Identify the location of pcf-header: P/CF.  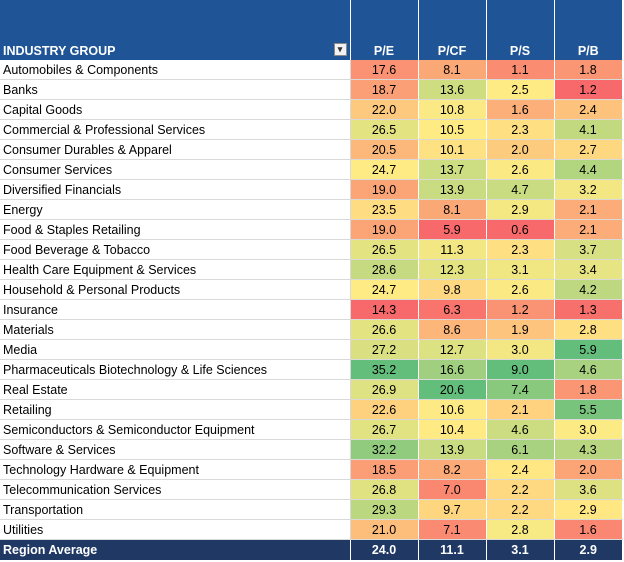
(451, 50).